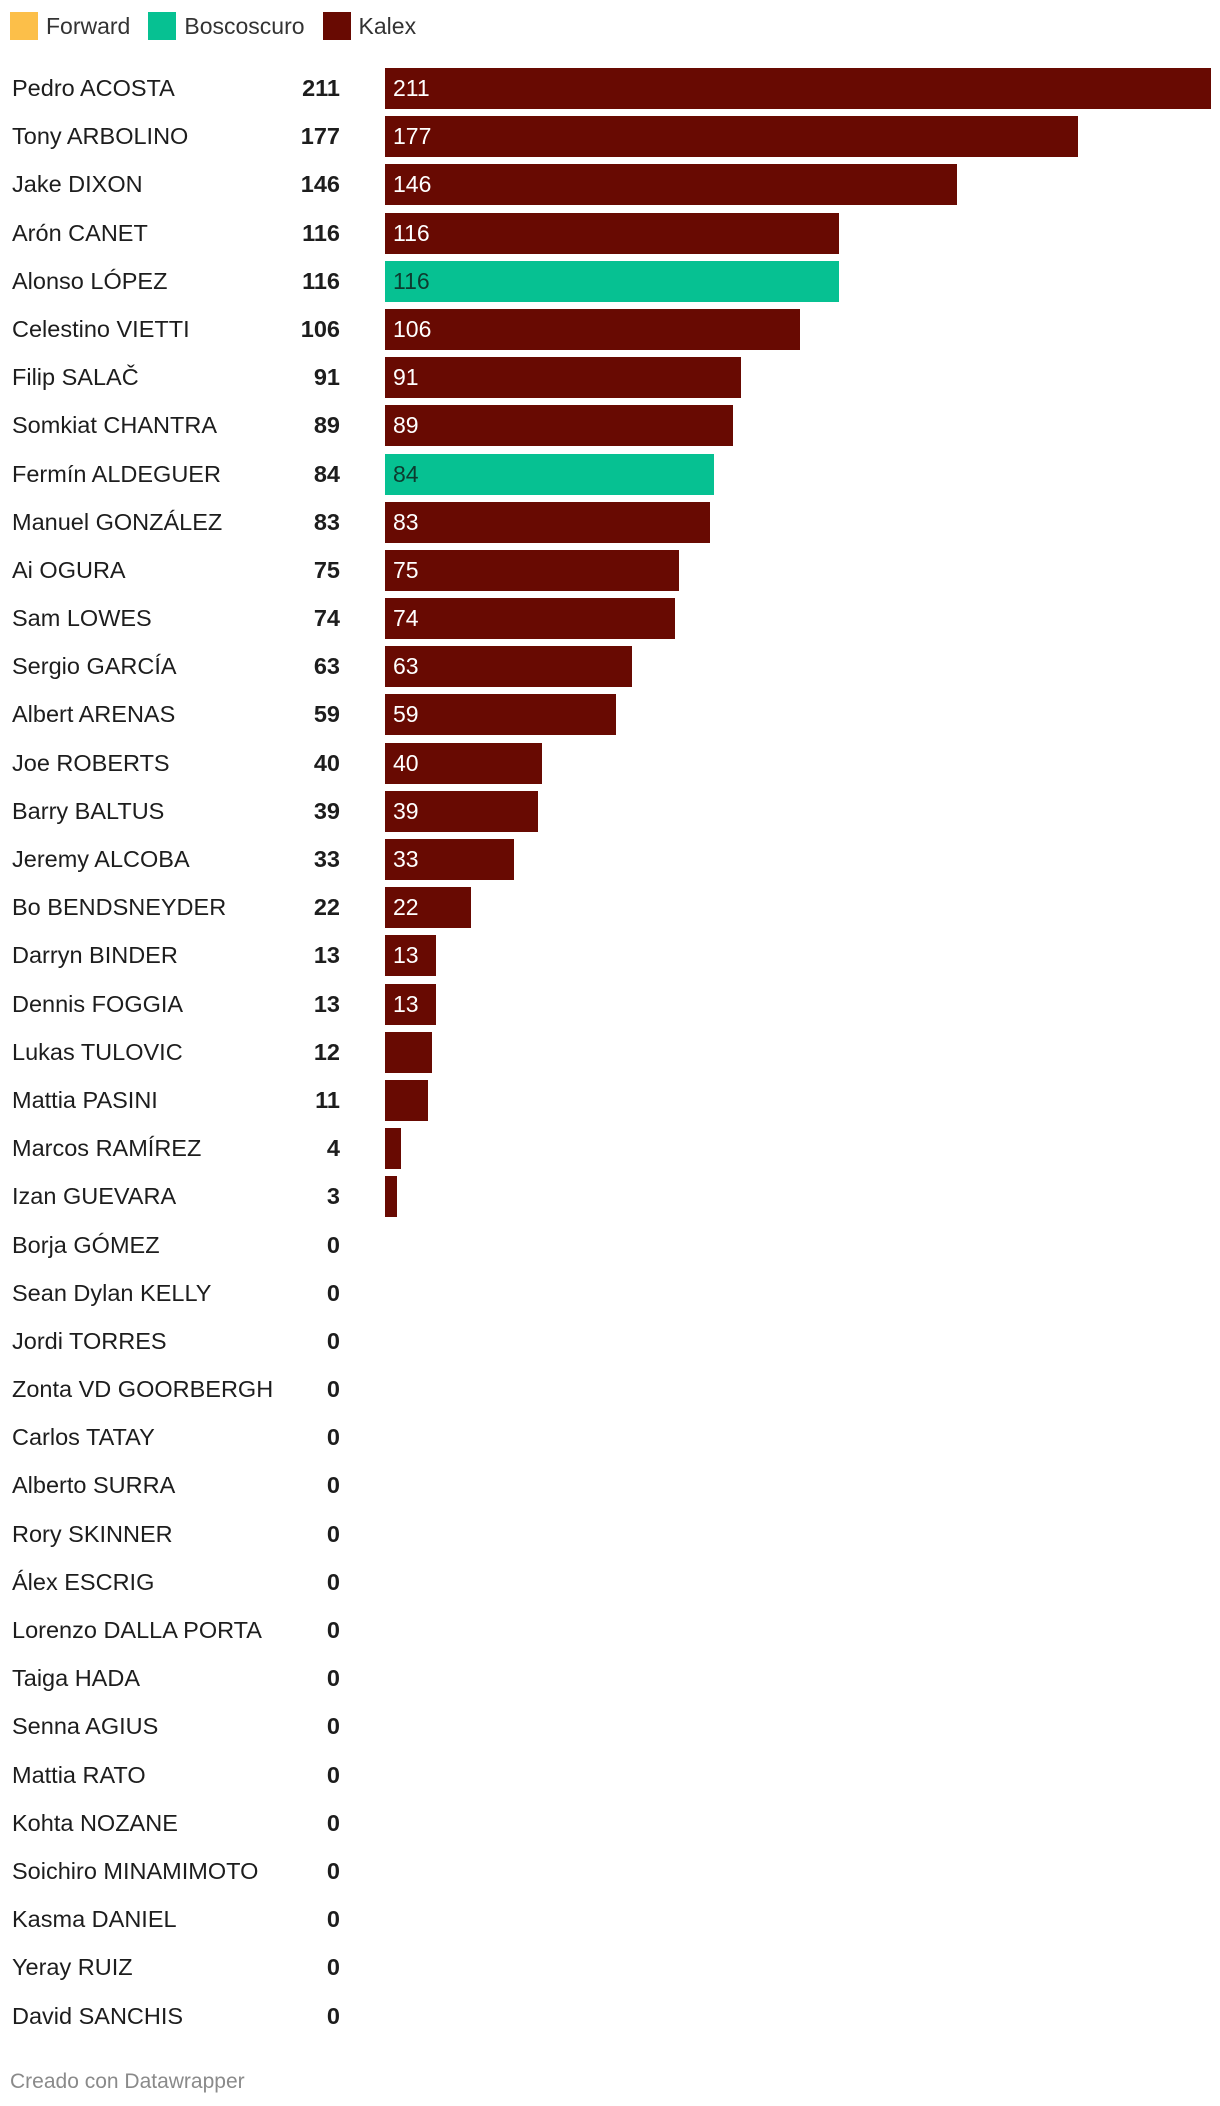 Image resolution: width=1220 pixels, height=2106 pixels. I want to click on rider-name: Manuel GONZÁLEZ, so click(117, 521).